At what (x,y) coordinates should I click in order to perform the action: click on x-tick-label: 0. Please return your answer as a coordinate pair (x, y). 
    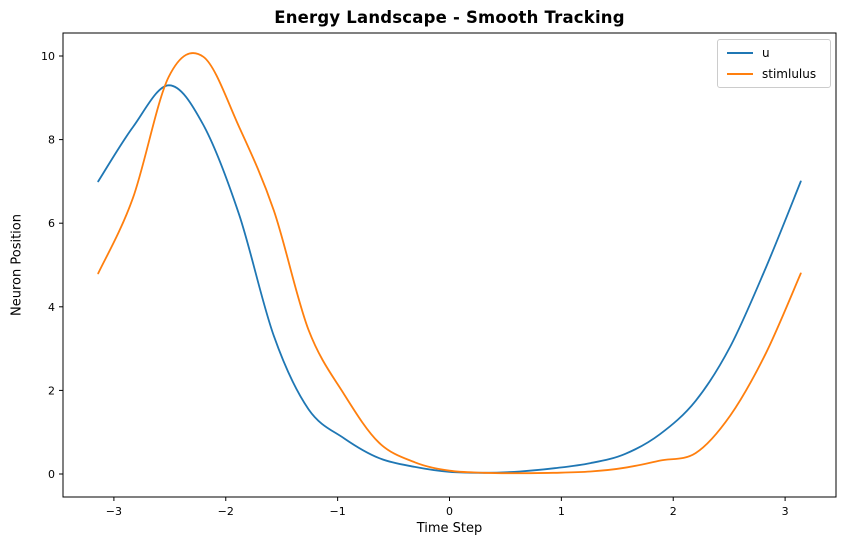
    Looking at the image, I should click on (449, 511).